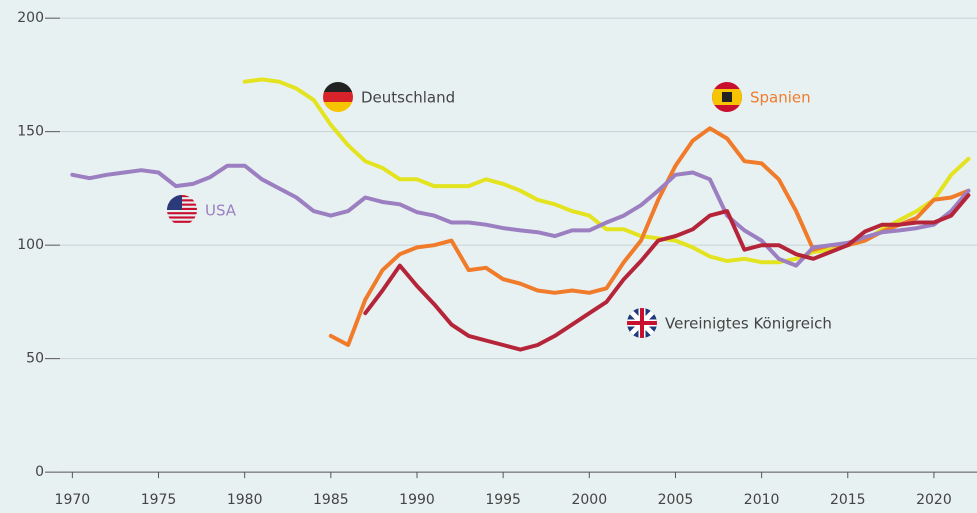 The height and width of the screenshot is (513, 977). I want to click on x-tick-label: 2005, so click(676, 500).